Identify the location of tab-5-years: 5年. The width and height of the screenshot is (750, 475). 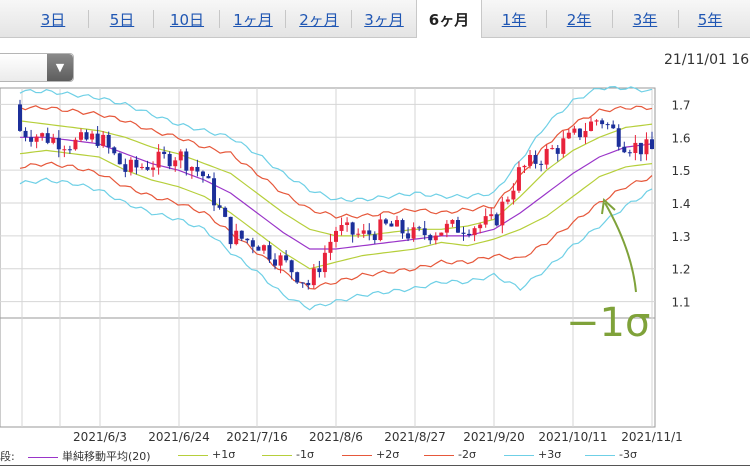
(710, 20).